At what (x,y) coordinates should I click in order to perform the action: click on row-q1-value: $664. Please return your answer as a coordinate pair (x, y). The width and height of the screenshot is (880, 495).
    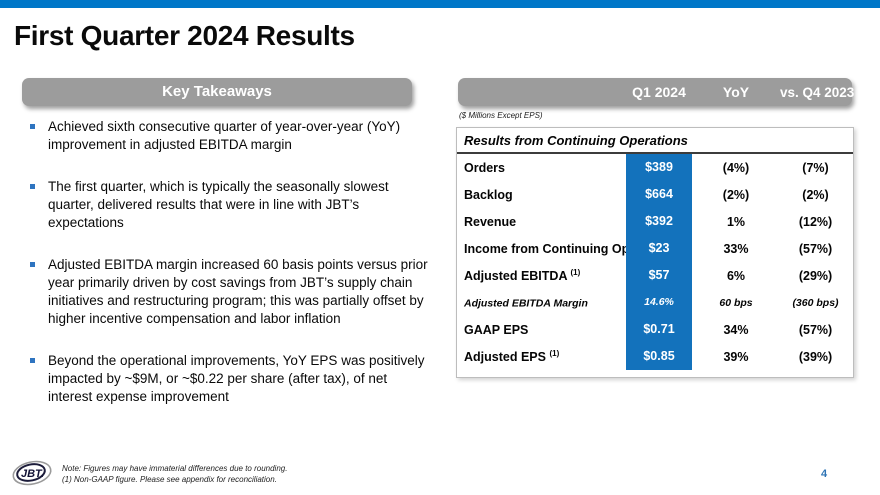
    Looking at the image, I should click on (659, 194).